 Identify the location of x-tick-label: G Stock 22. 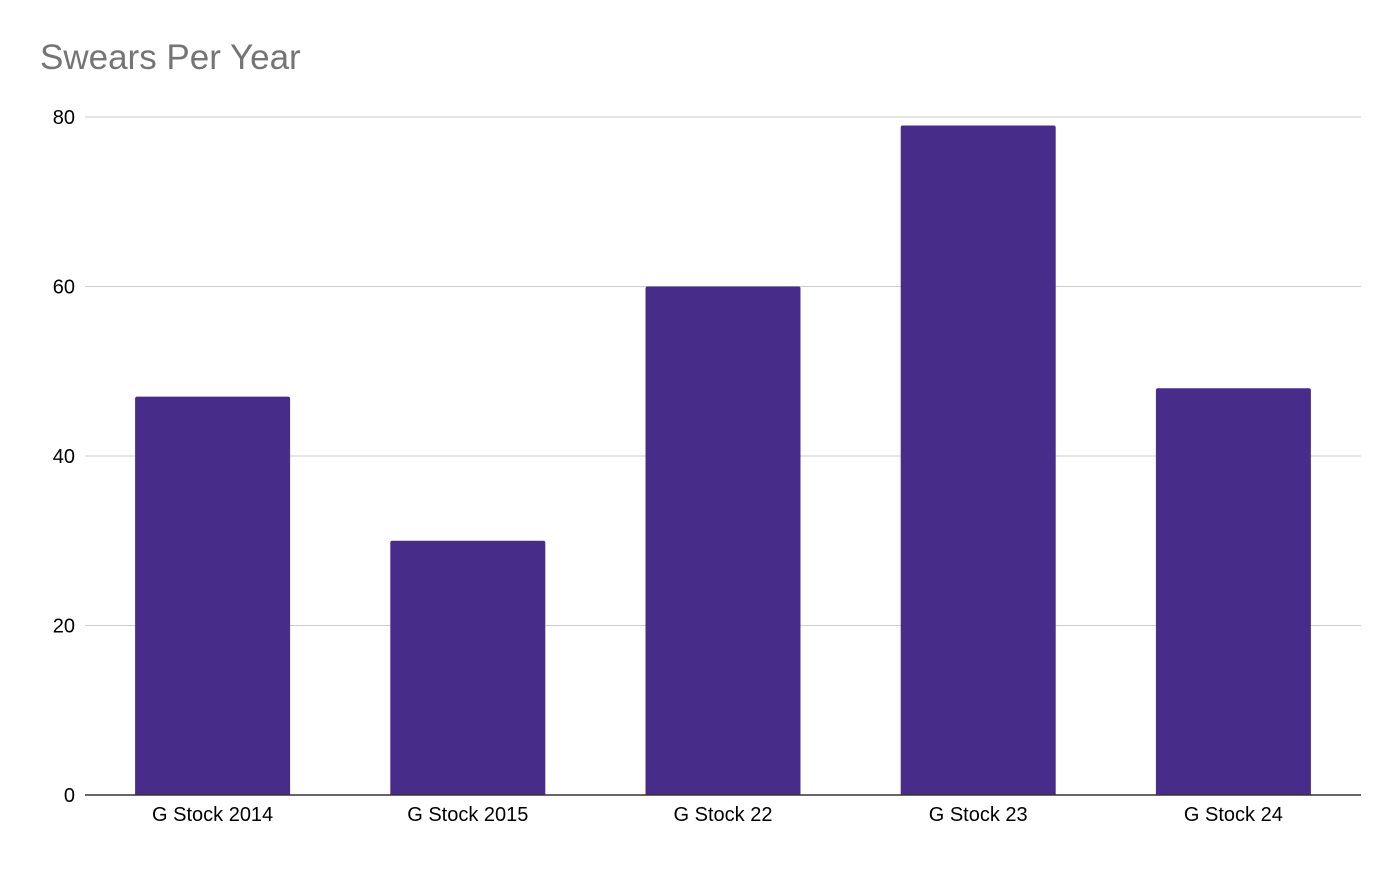
(723, 815).